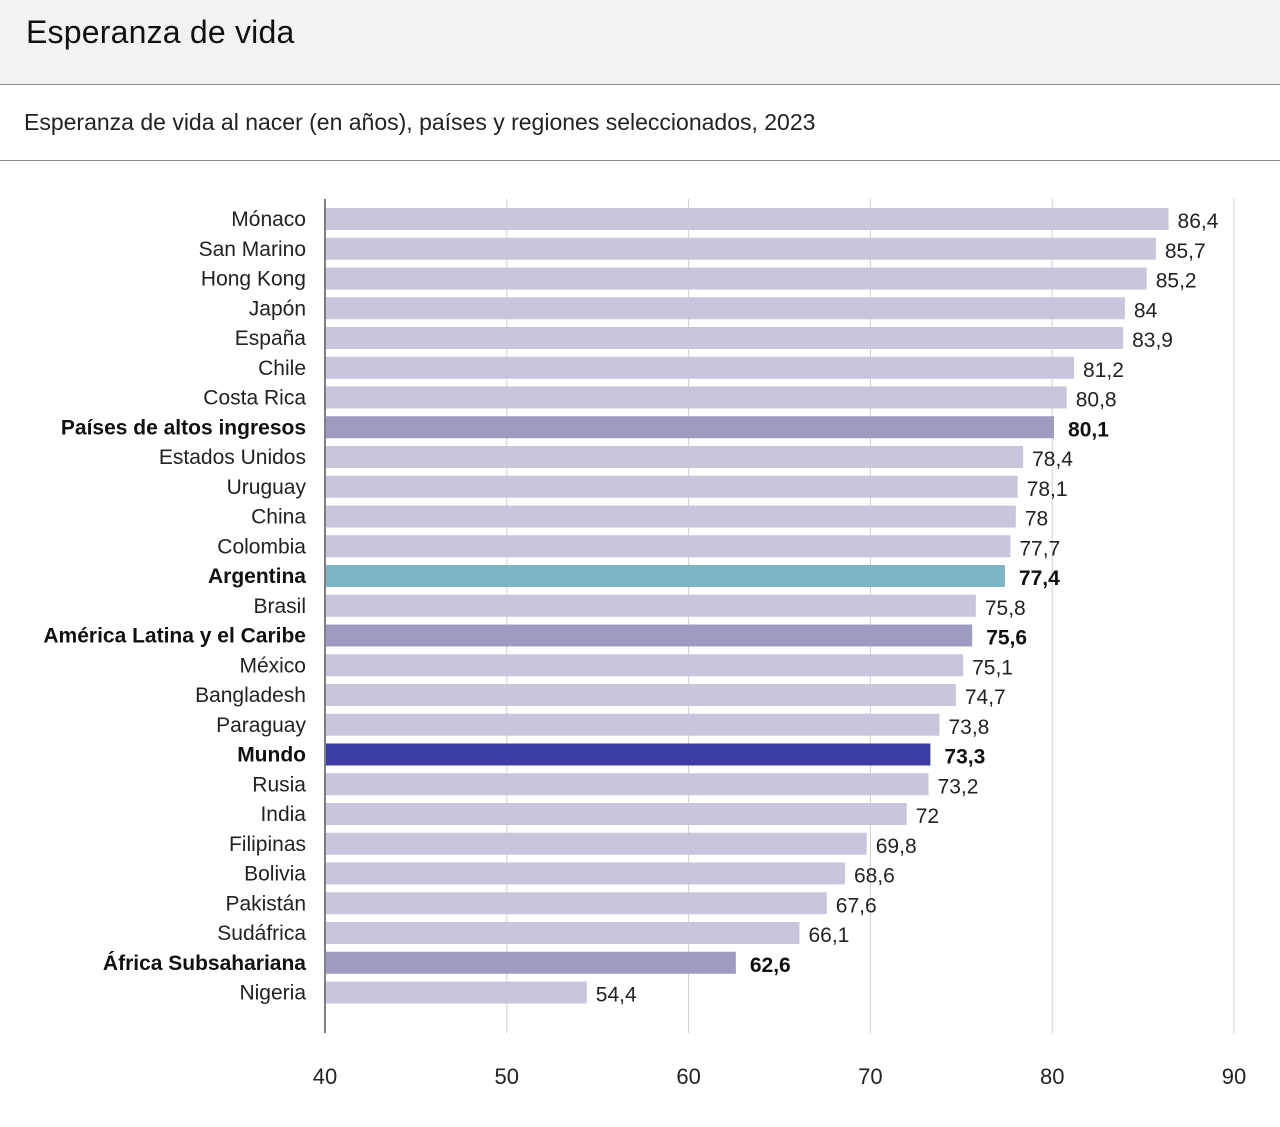 The width and height of the screenshot is (1280, 1127). What do you see at coordinates (267, 487) in the screenshot?
I see `category-label: Uruguay` at bounding box center [267, 487].